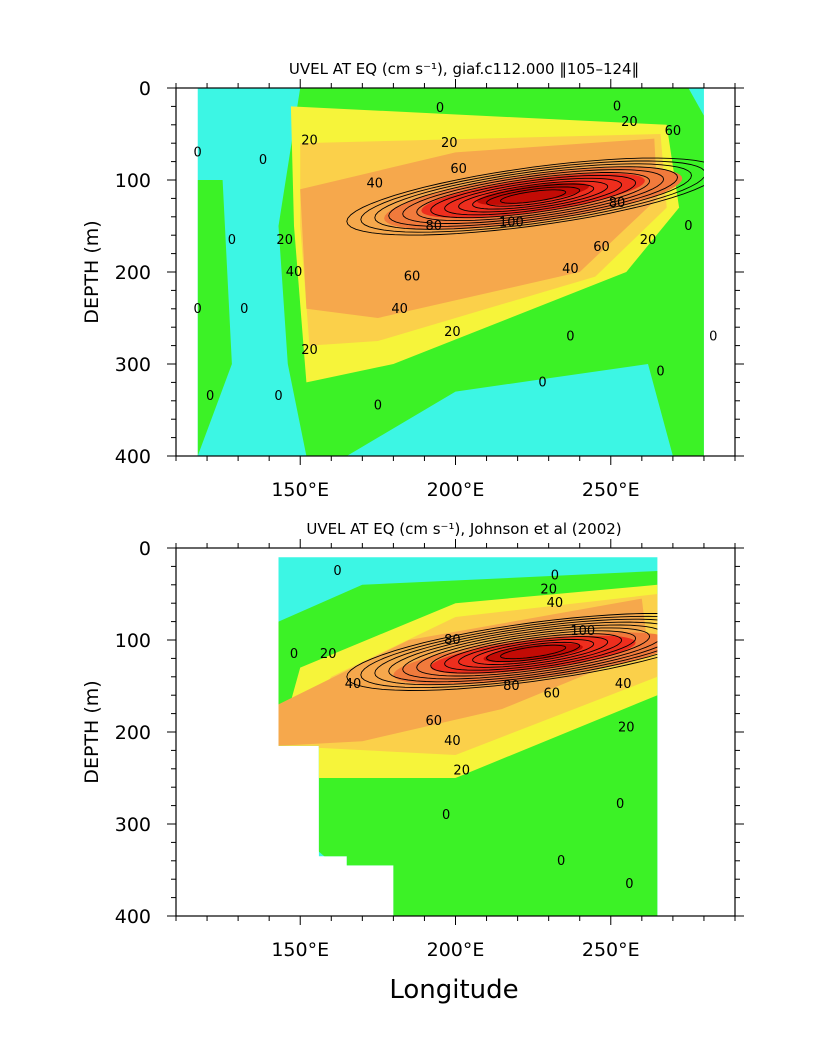 The image size is (818, 1055). I want to click on top-x-tick-label: 150°E, so click(300, 490).